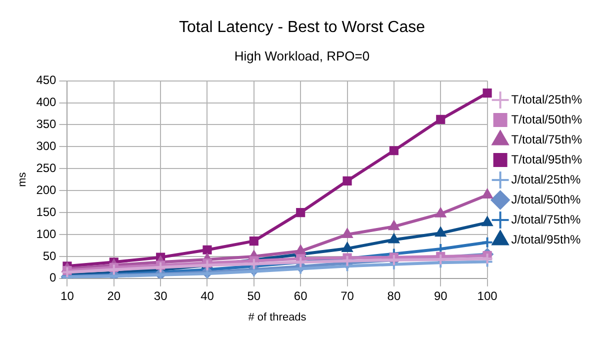 The width and height of the screenshot is (604, 340). Describe the element at coordinates (46, 167) in the screenshot. I see `y-tick-label: 250` at that location.